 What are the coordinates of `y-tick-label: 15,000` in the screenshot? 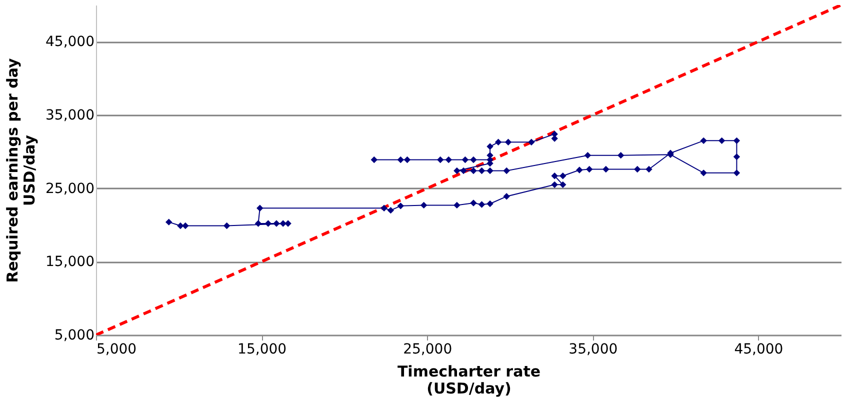 It's located at (70, 262).